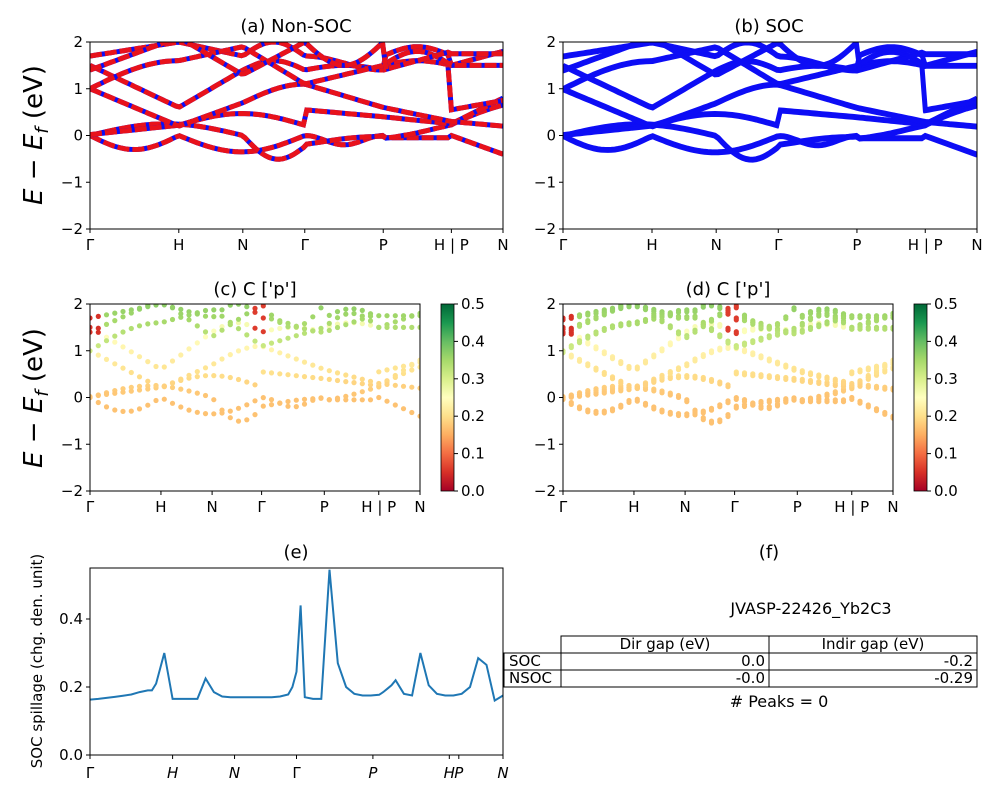 Image resolution: width=1000 pixels, height=804 pixels. I want to click on y-tick-label: 0, so click(78, 136).